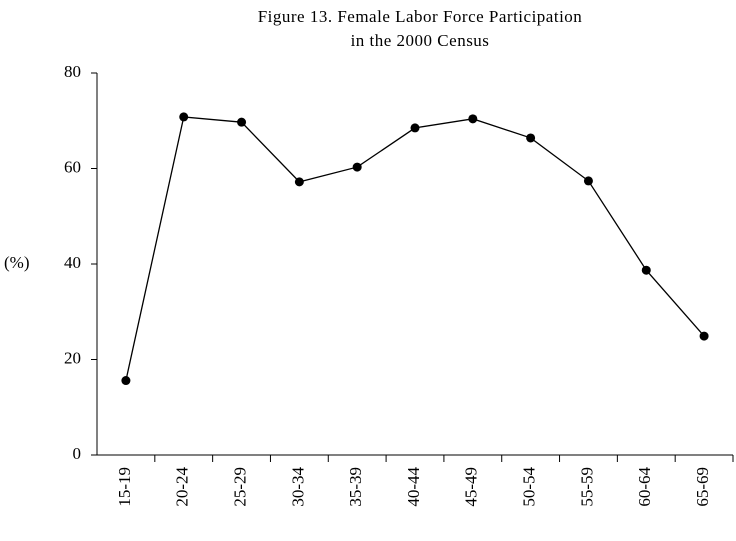 This screenshot has width=736, height=541. Describe the element at coordinates (77, 453) in the screenshot. I see `y-tick-label: 0` at that location.